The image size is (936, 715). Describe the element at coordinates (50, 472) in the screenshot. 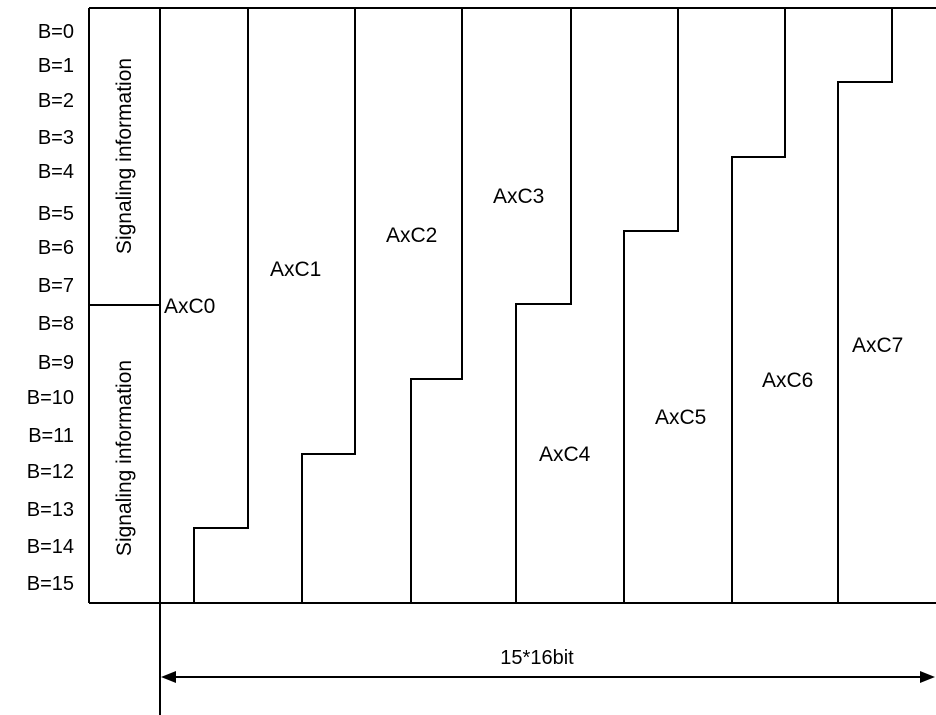

I see `row-label-b12: B=12` at that location.